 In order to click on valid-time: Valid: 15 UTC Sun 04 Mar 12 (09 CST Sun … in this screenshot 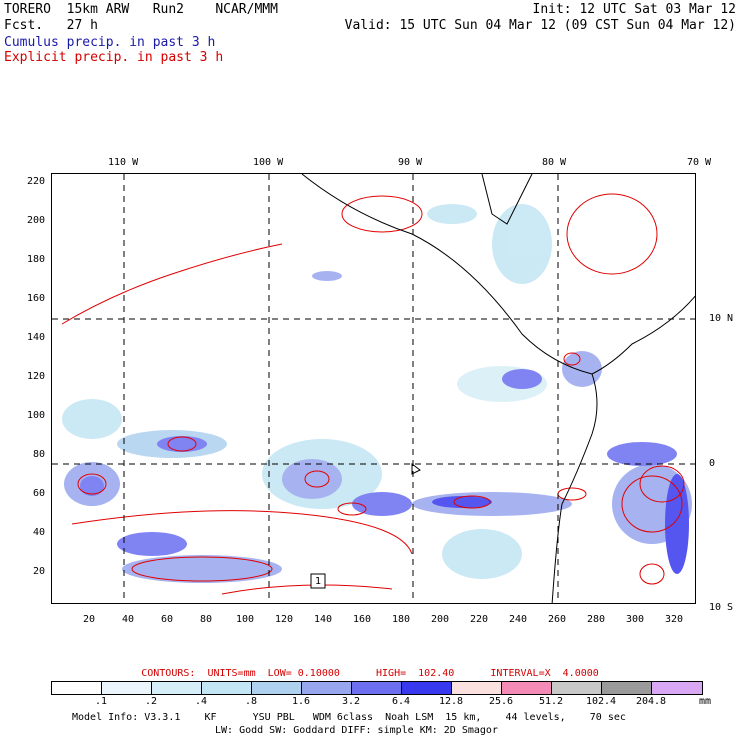, I will do `click(540, 25)`.